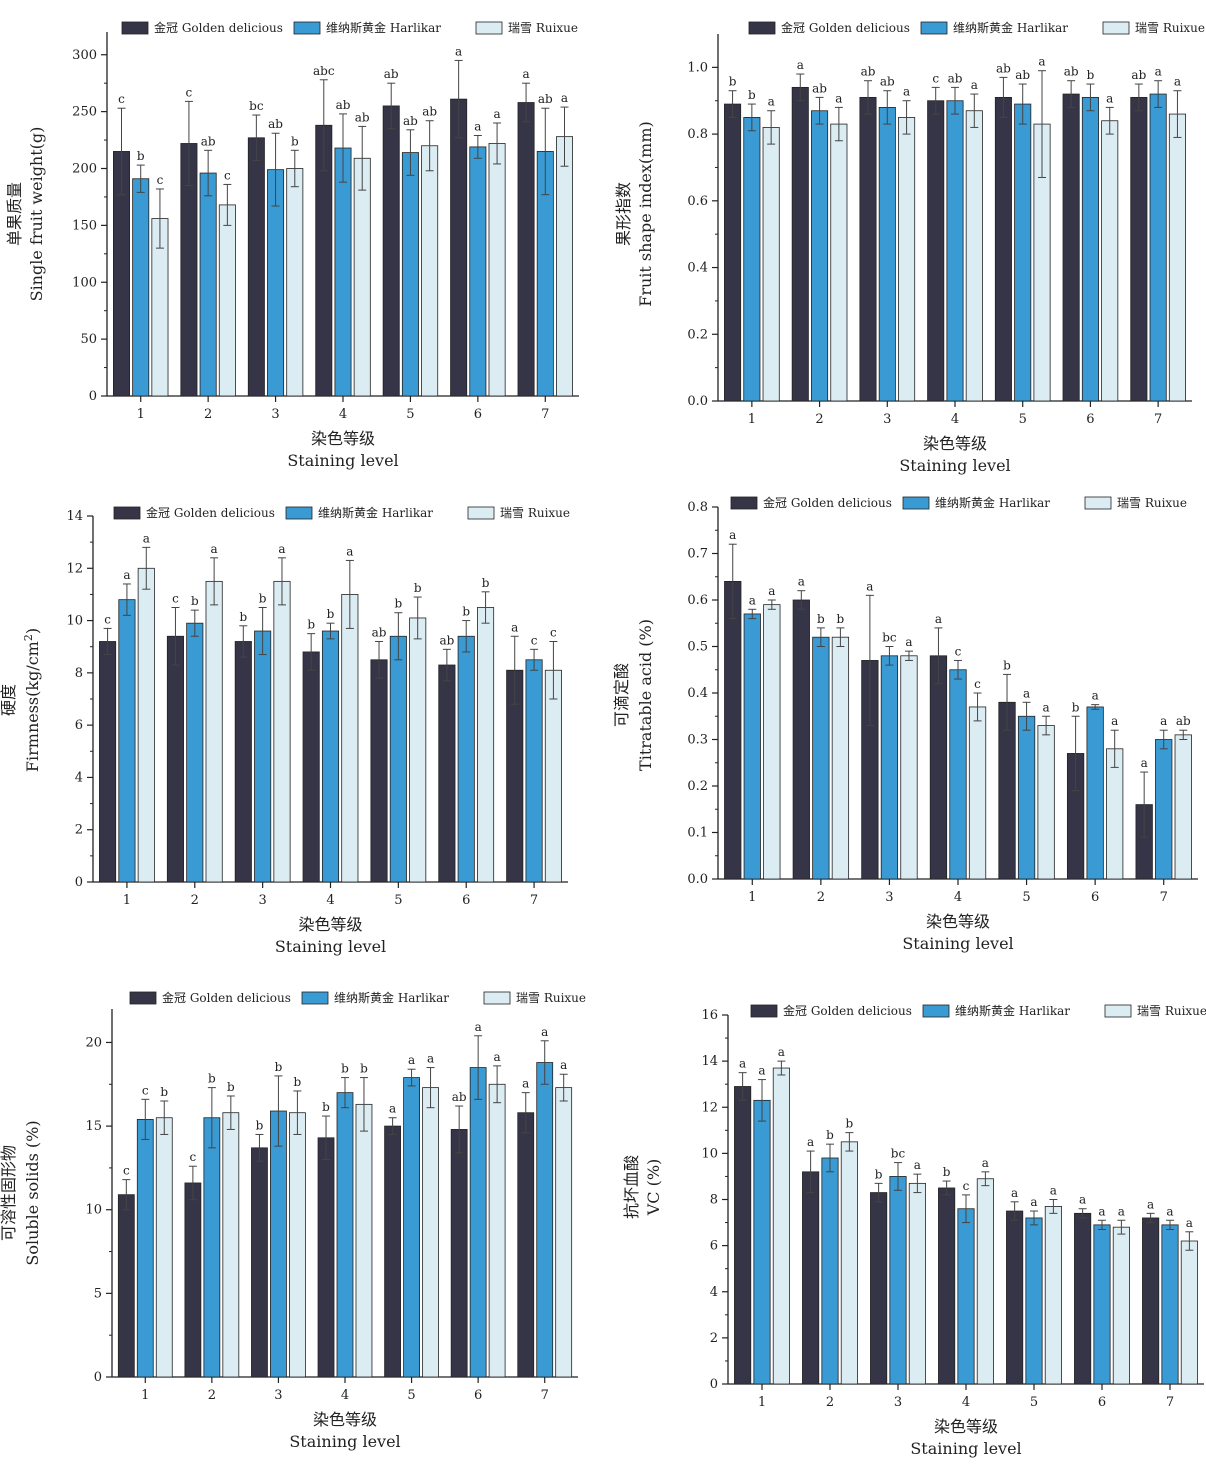 This screenshot has width=1206, height=1476. Describe the element at coordinates (645, 695) in the screenshot. I see `y-axis-title-main: Titratable acid (%)` at that location.